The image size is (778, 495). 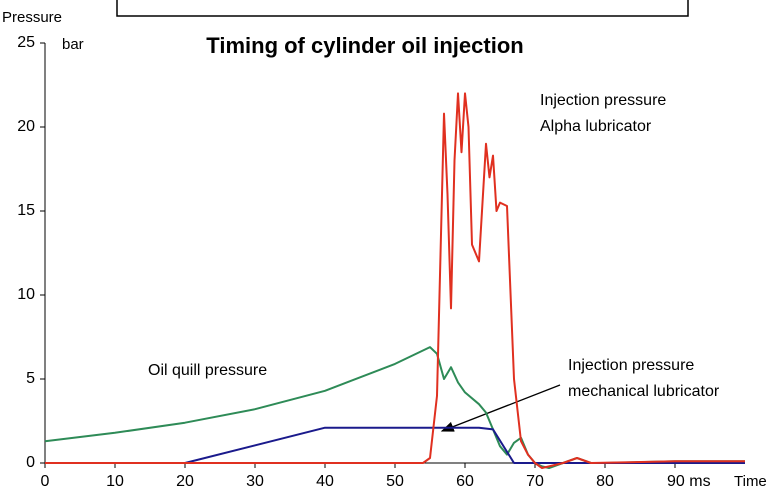 What do you see at coordinates (115, 481) in the screenshot?
I see `x-tick-label: 10` at bounding box center [115, 481].